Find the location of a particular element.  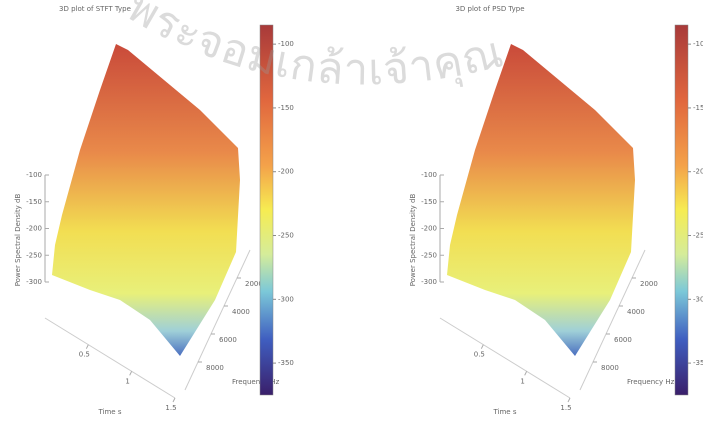

watermark: พระจอมเกล้าเจ้าคุณ is located at coordinates (313, 48).